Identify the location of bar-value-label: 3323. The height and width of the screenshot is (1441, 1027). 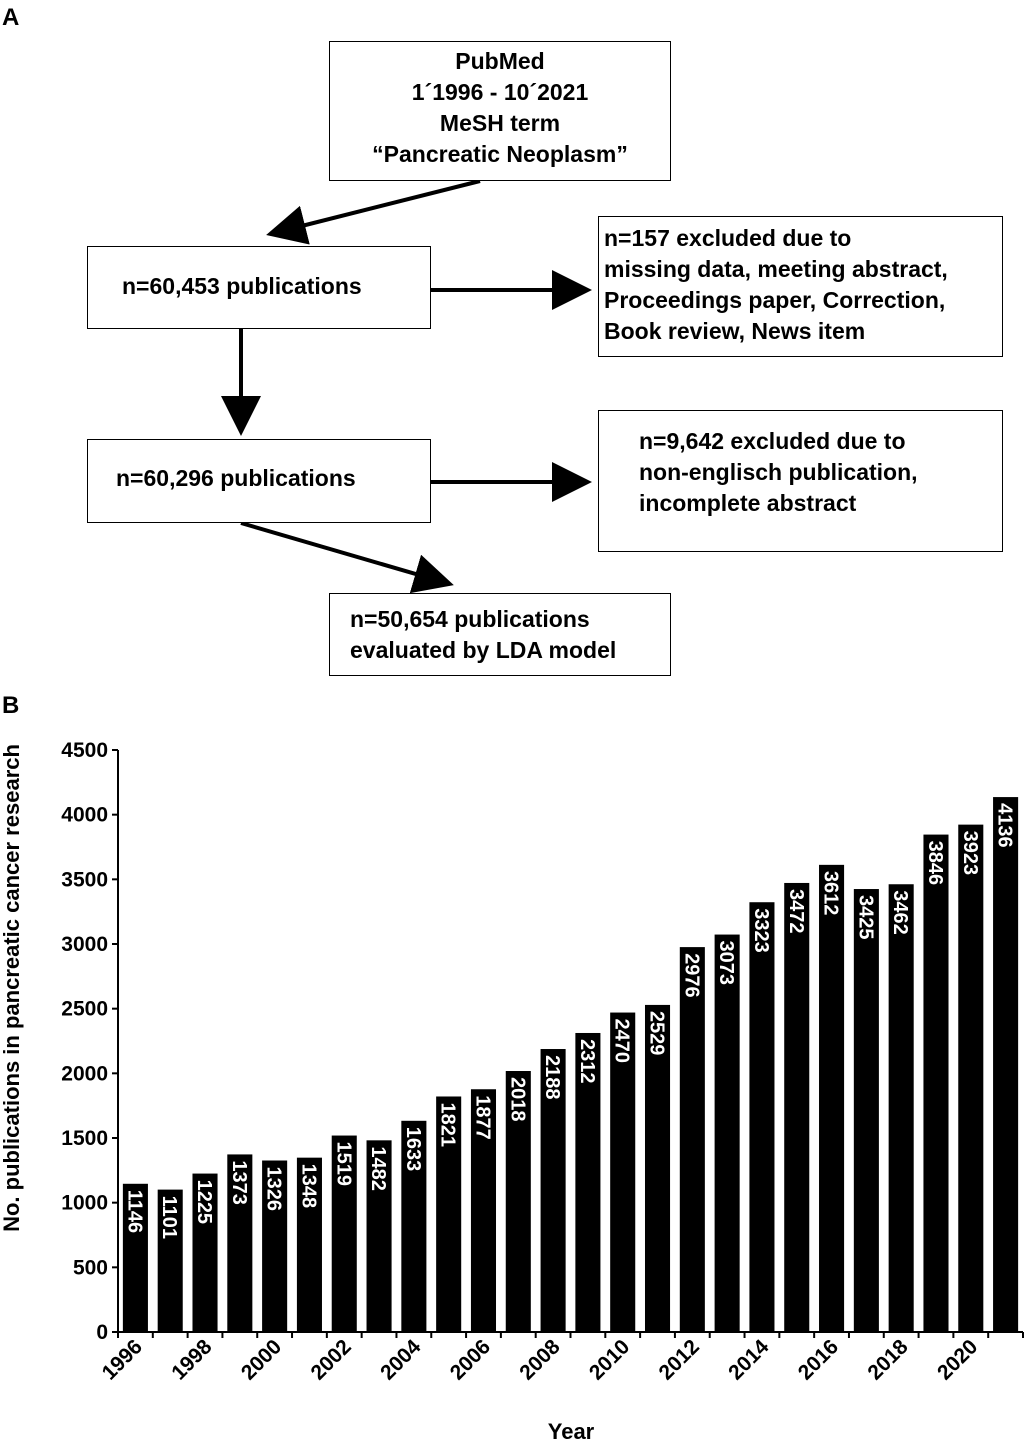
(761, 930).